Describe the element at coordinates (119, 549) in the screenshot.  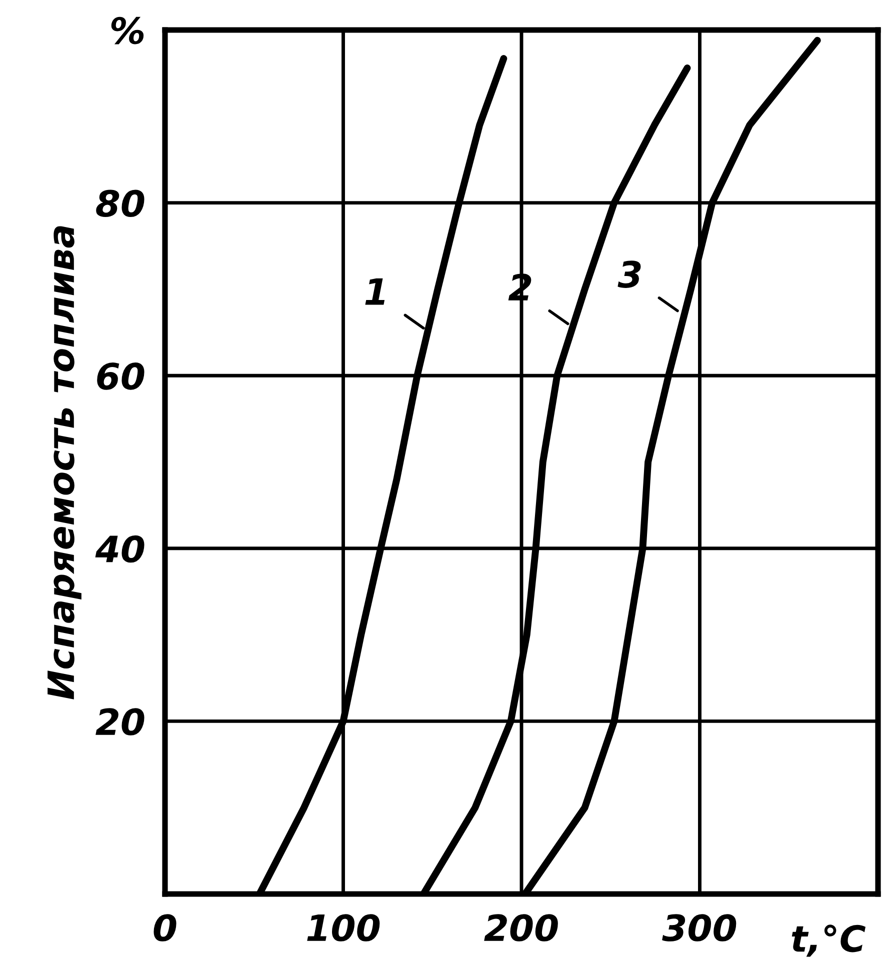
I see `y-tick-label: 40` at that location.